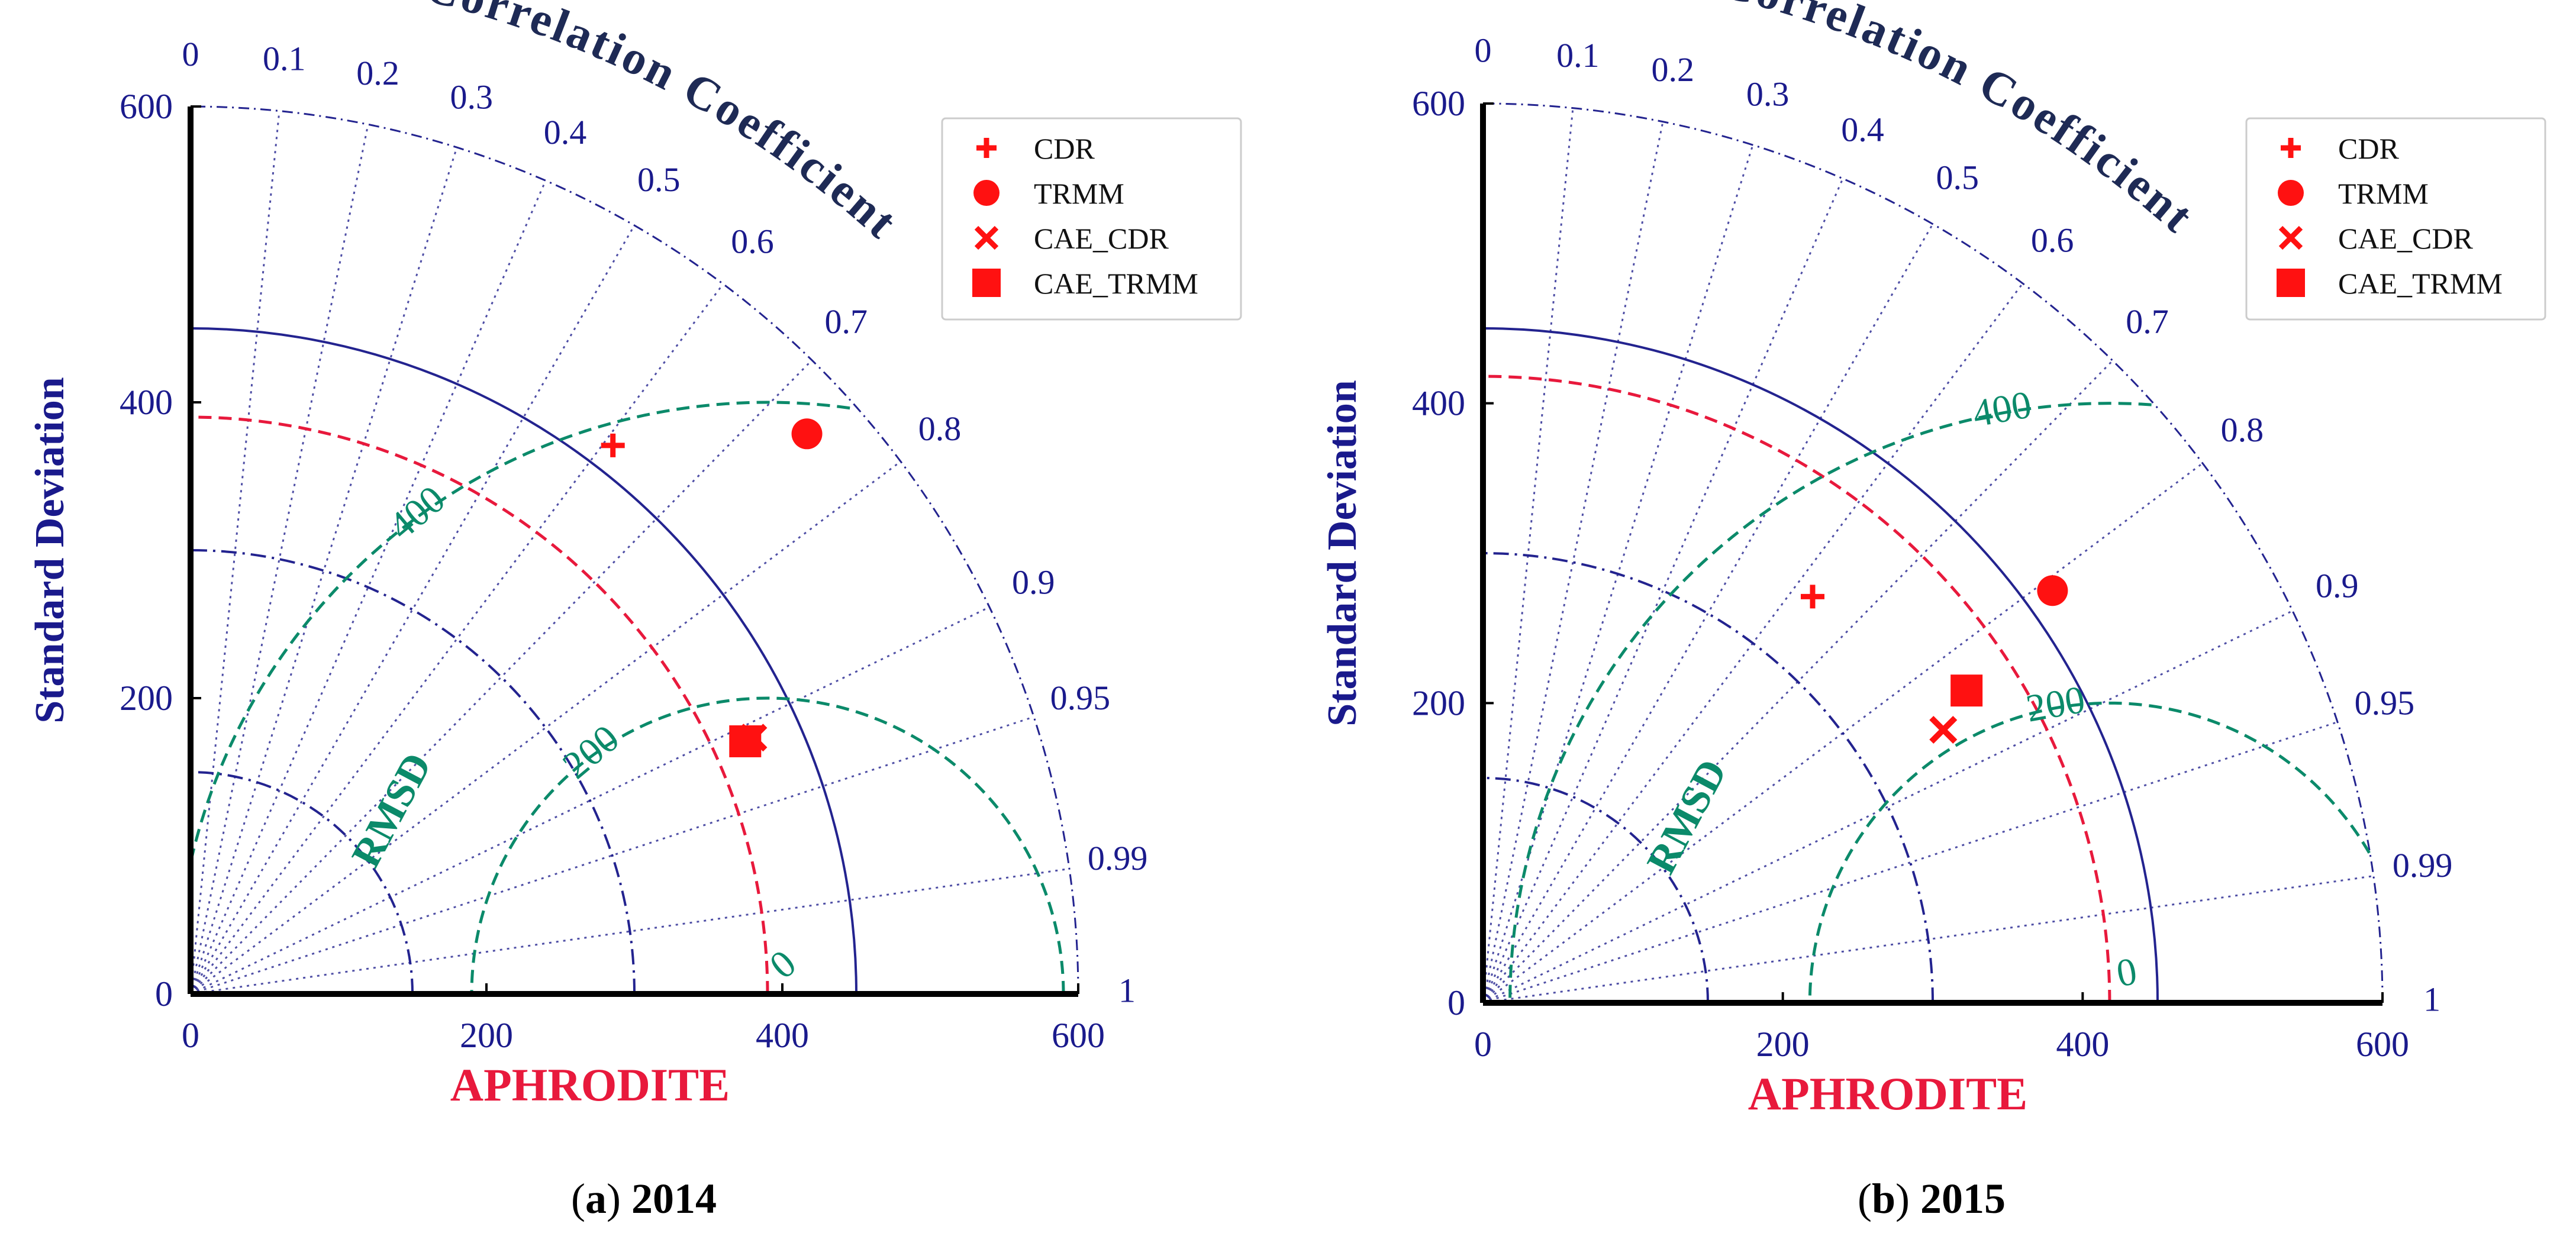 The image size is (2576, 1246). What do you see at coordinates (1483, 1044) in the screenshot?
I see `x-tick-label: 0` at bounding box center [1483, 1044].